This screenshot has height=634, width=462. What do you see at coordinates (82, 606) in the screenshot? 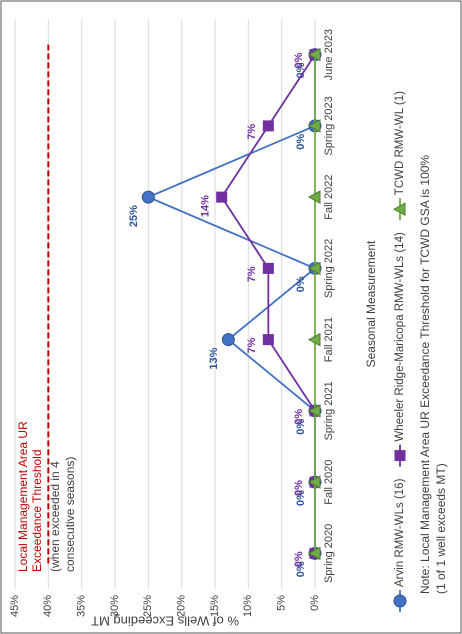
I see `y-tick-label: 35%` at bounding box center [82, 606].